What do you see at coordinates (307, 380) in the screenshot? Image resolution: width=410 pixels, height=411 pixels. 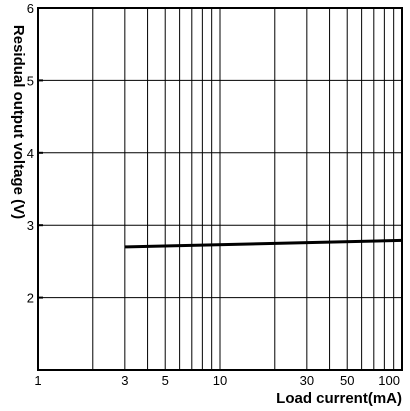 I see `x-tick-label: 30` at bounding box center [307, 380].